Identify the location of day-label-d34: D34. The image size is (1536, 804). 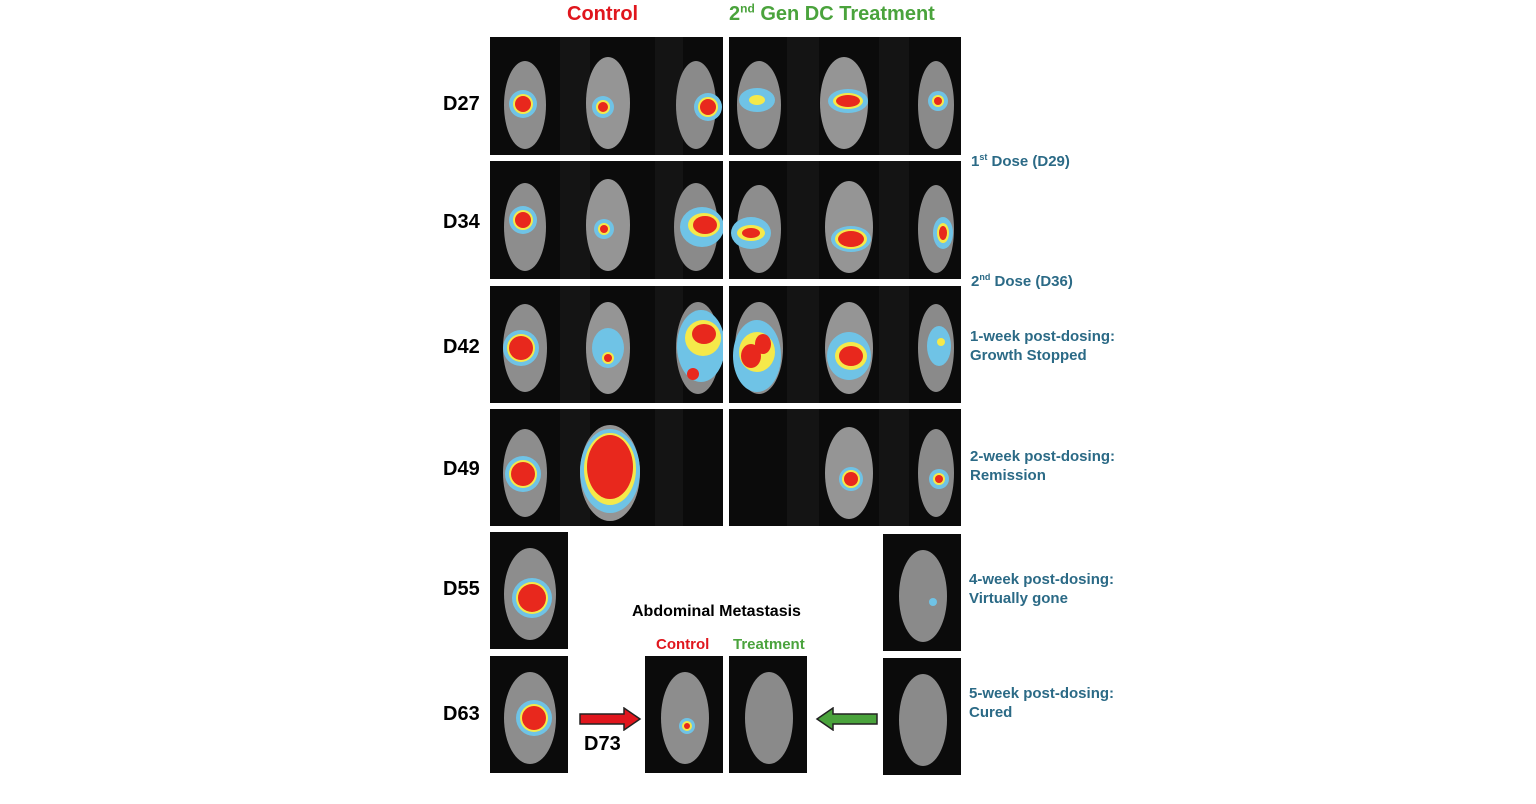
(461, 222).